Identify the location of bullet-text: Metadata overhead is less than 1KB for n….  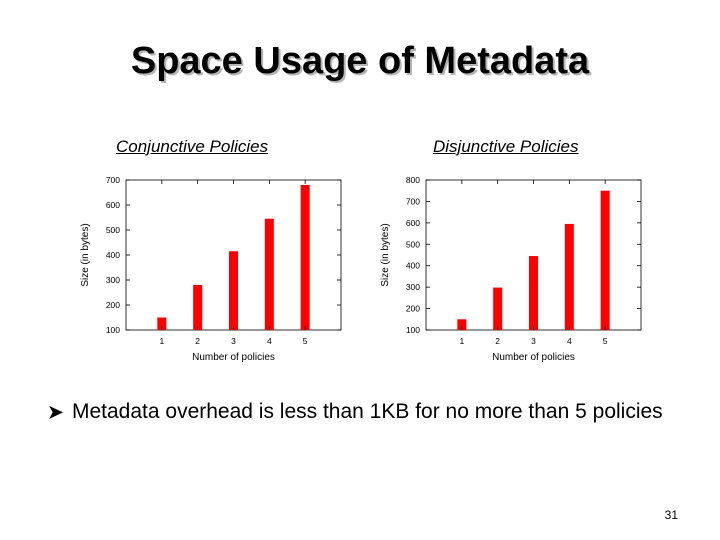
(367, 411).